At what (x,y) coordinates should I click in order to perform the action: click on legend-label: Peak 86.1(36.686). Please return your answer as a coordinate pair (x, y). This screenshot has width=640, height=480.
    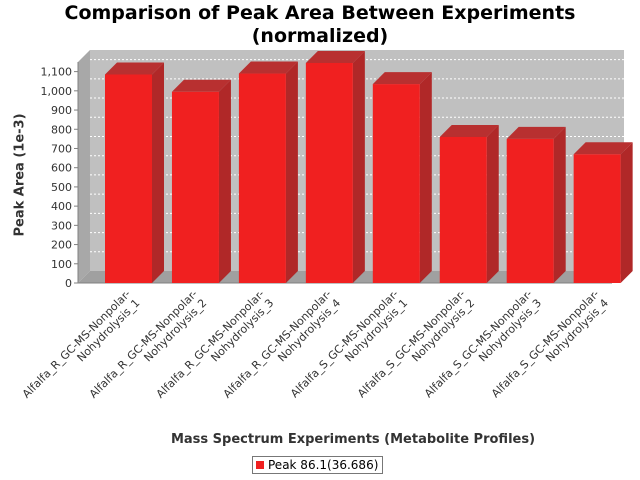
    Looking at the image, I should click on (323, 465).